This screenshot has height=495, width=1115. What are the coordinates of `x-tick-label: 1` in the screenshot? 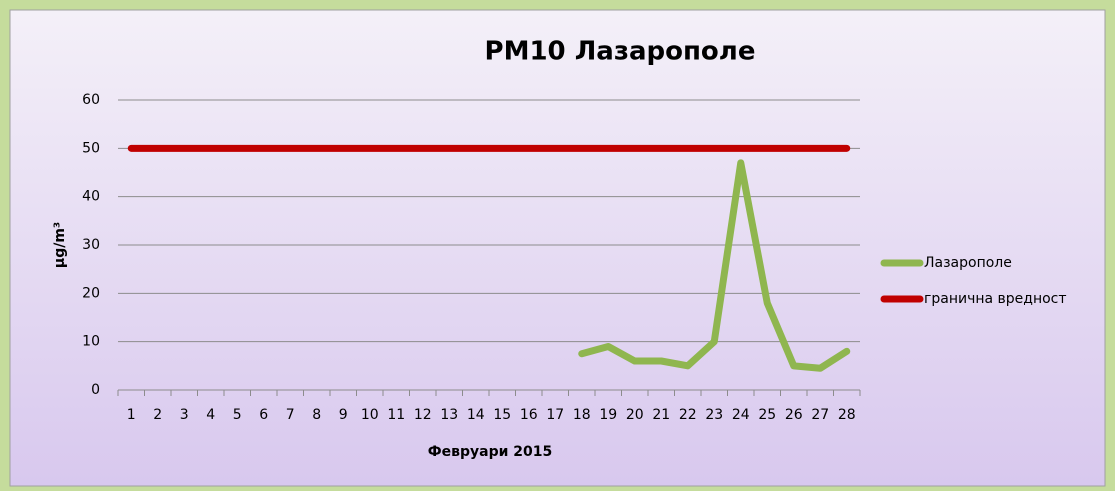 It's located at (131, 415).